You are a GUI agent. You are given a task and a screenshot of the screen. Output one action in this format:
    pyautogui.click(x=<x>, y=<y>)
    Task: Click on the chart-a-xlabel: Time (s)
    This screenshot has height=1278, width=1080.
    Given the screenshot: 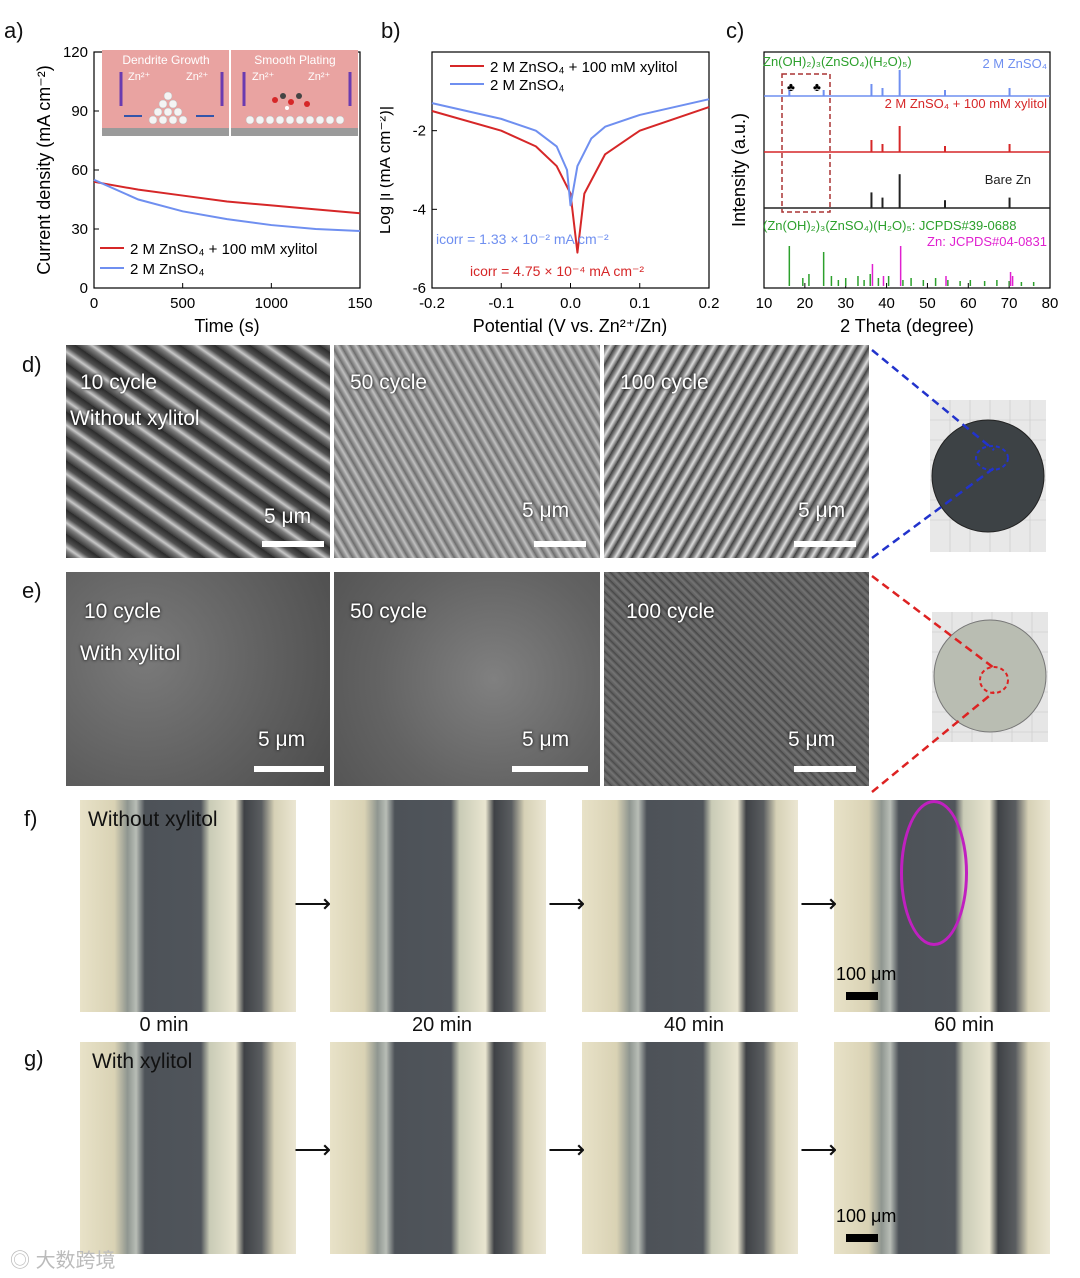 What is the action you would take?
    pyautogui.click(x=226, y=326)
    